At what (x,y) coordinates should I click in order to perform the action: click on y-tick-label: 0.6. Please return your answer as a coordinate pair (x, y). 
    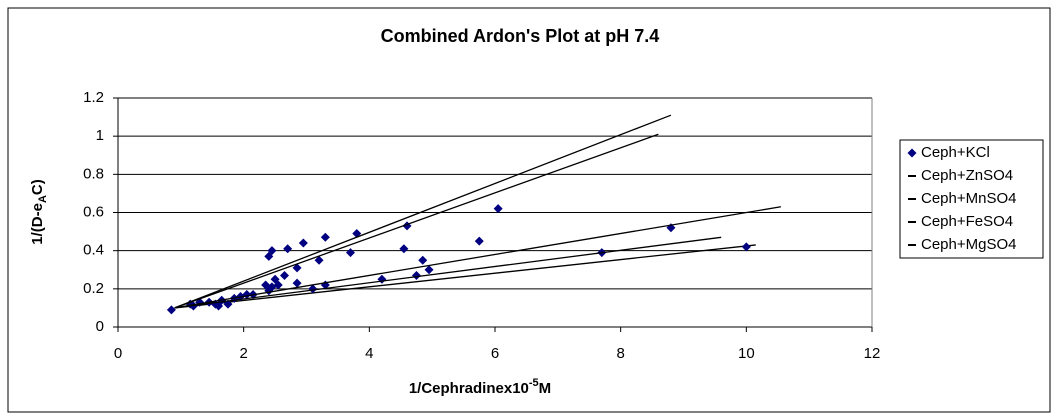
    Looking at the image, I should click on (93, 211).